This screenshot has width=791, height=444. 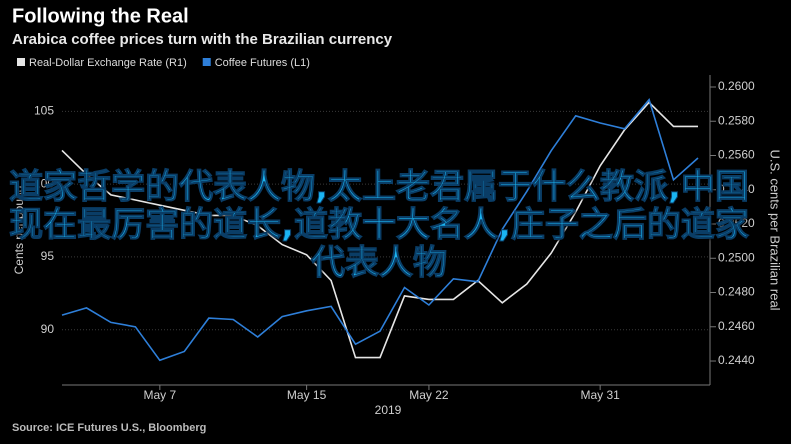 What do you see at coordinates (429, 395) in the screenshot?
I see `x-tick-label: May 22` at bounding box center [429, 395].